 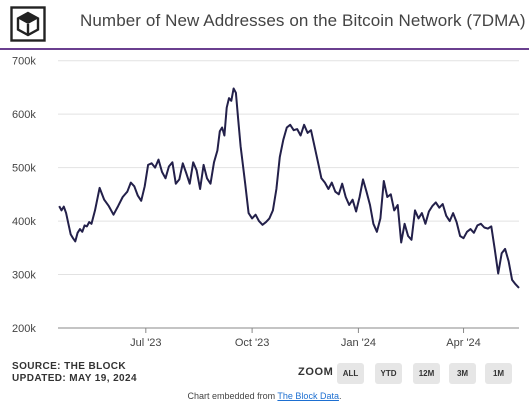 I want to click on source-label: SOURCE: THE BLOCK, so click(x=69, y=366).